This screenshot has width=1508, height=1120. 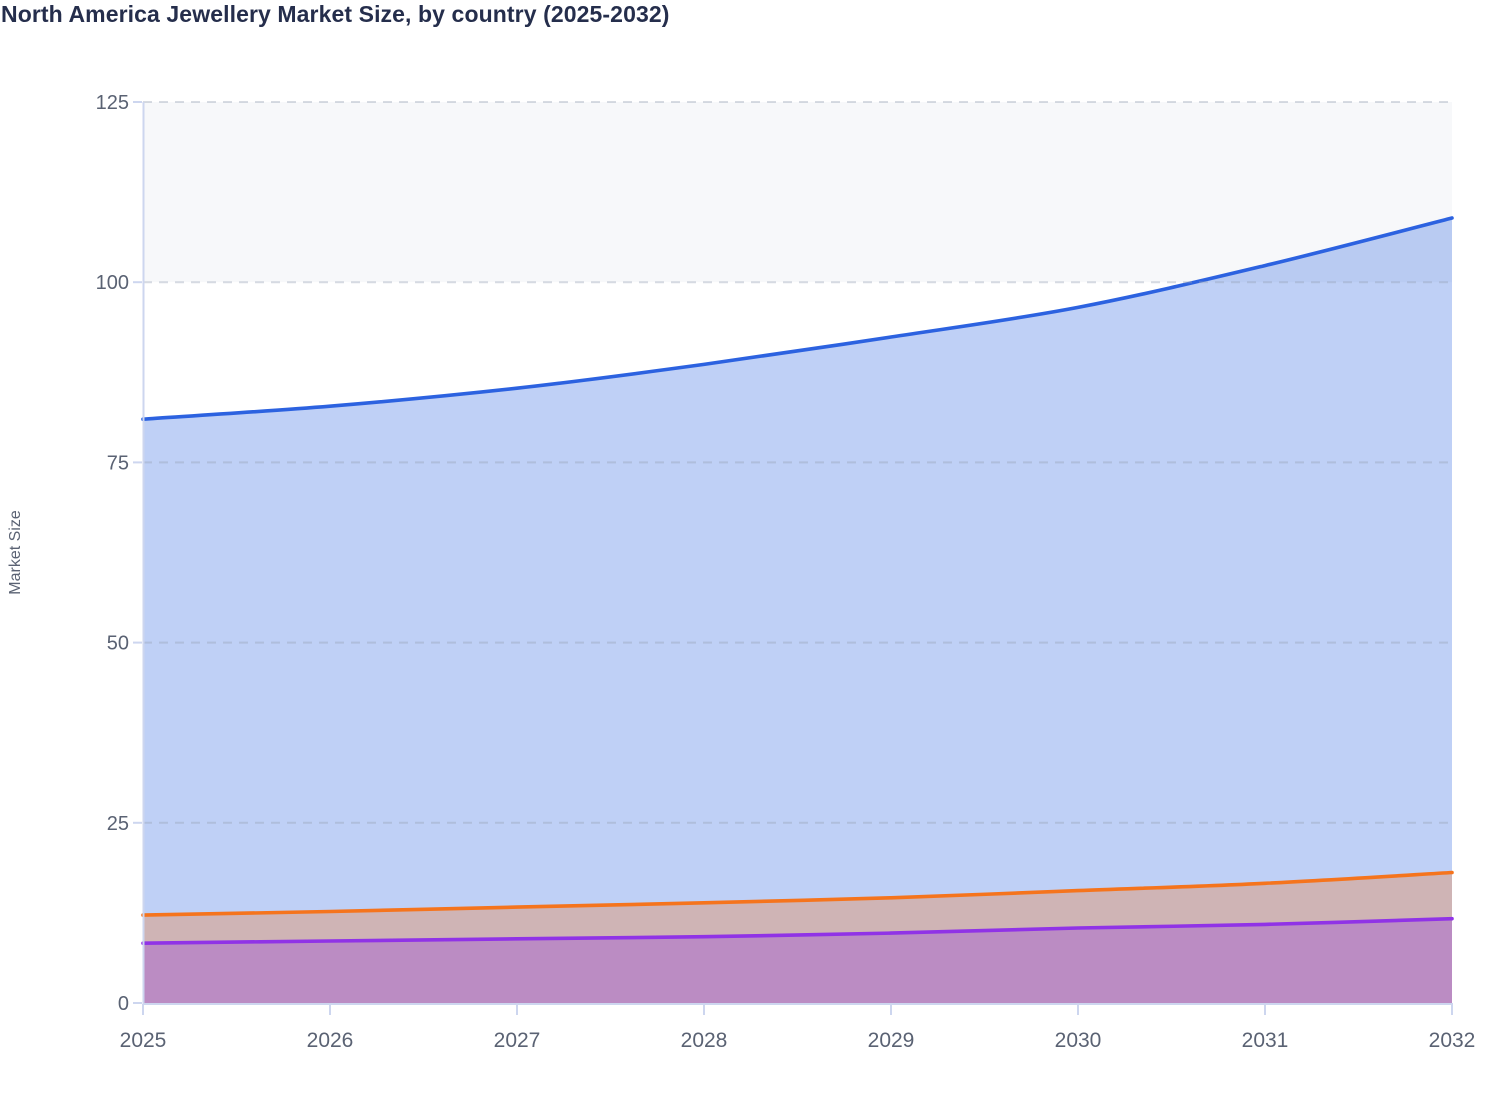 What do you see at coordinates (517, 1040) in the screenshot?
I see `x-tick-label-2027: 2027` at bounding box center [517, 1040].